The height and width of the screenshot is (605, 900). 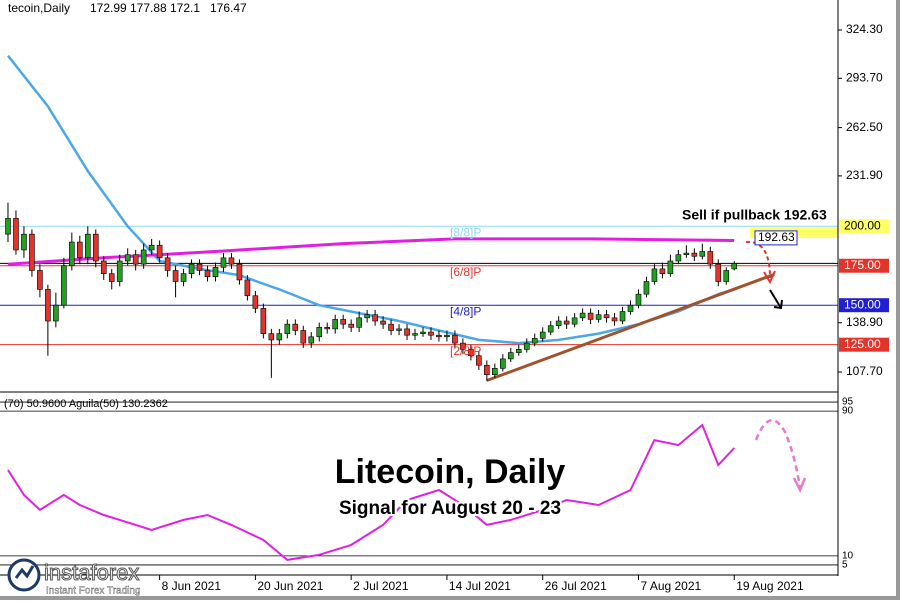 I want to click on brand: instaforex, so click(x=91, y=572).